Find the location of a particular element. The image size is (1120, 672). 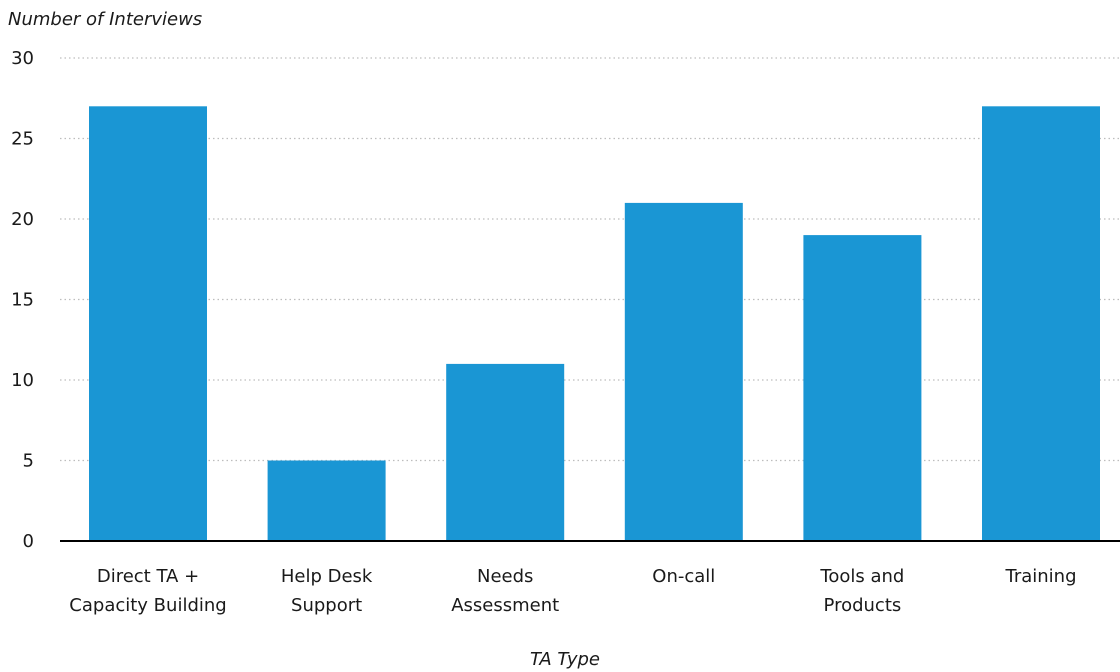

x-tick-label-line: On-call is located at coordinates (683, 576).